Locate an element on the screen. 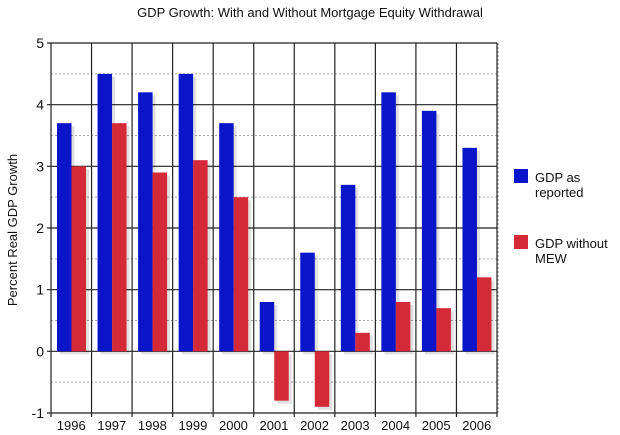  x-tick-label: 2002 is located at coordinates (314, 425).